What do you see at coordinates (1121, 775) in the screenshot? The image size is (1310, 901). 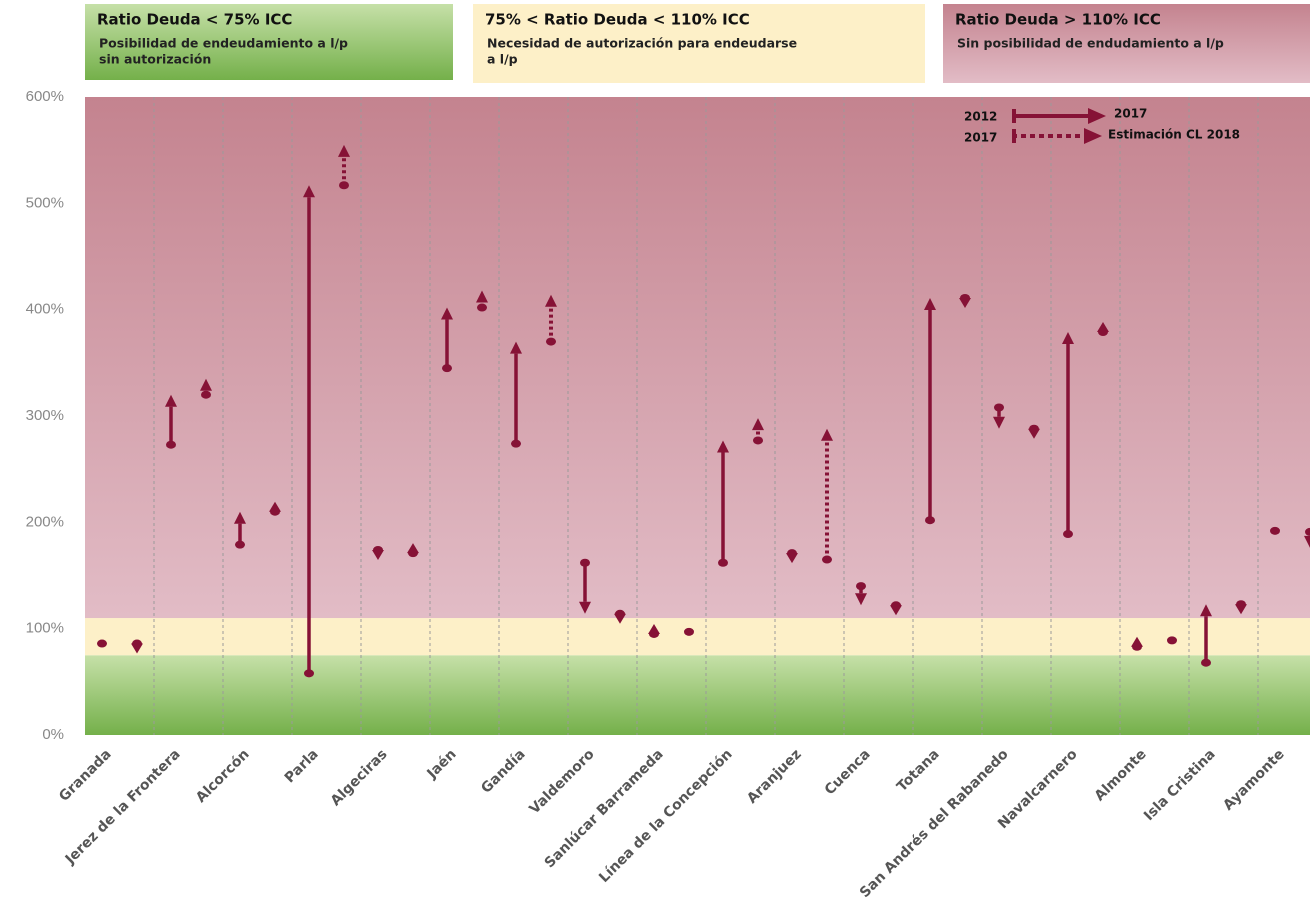 I see `x-tick-label: Almonte` at bounding box center [1121, 775].